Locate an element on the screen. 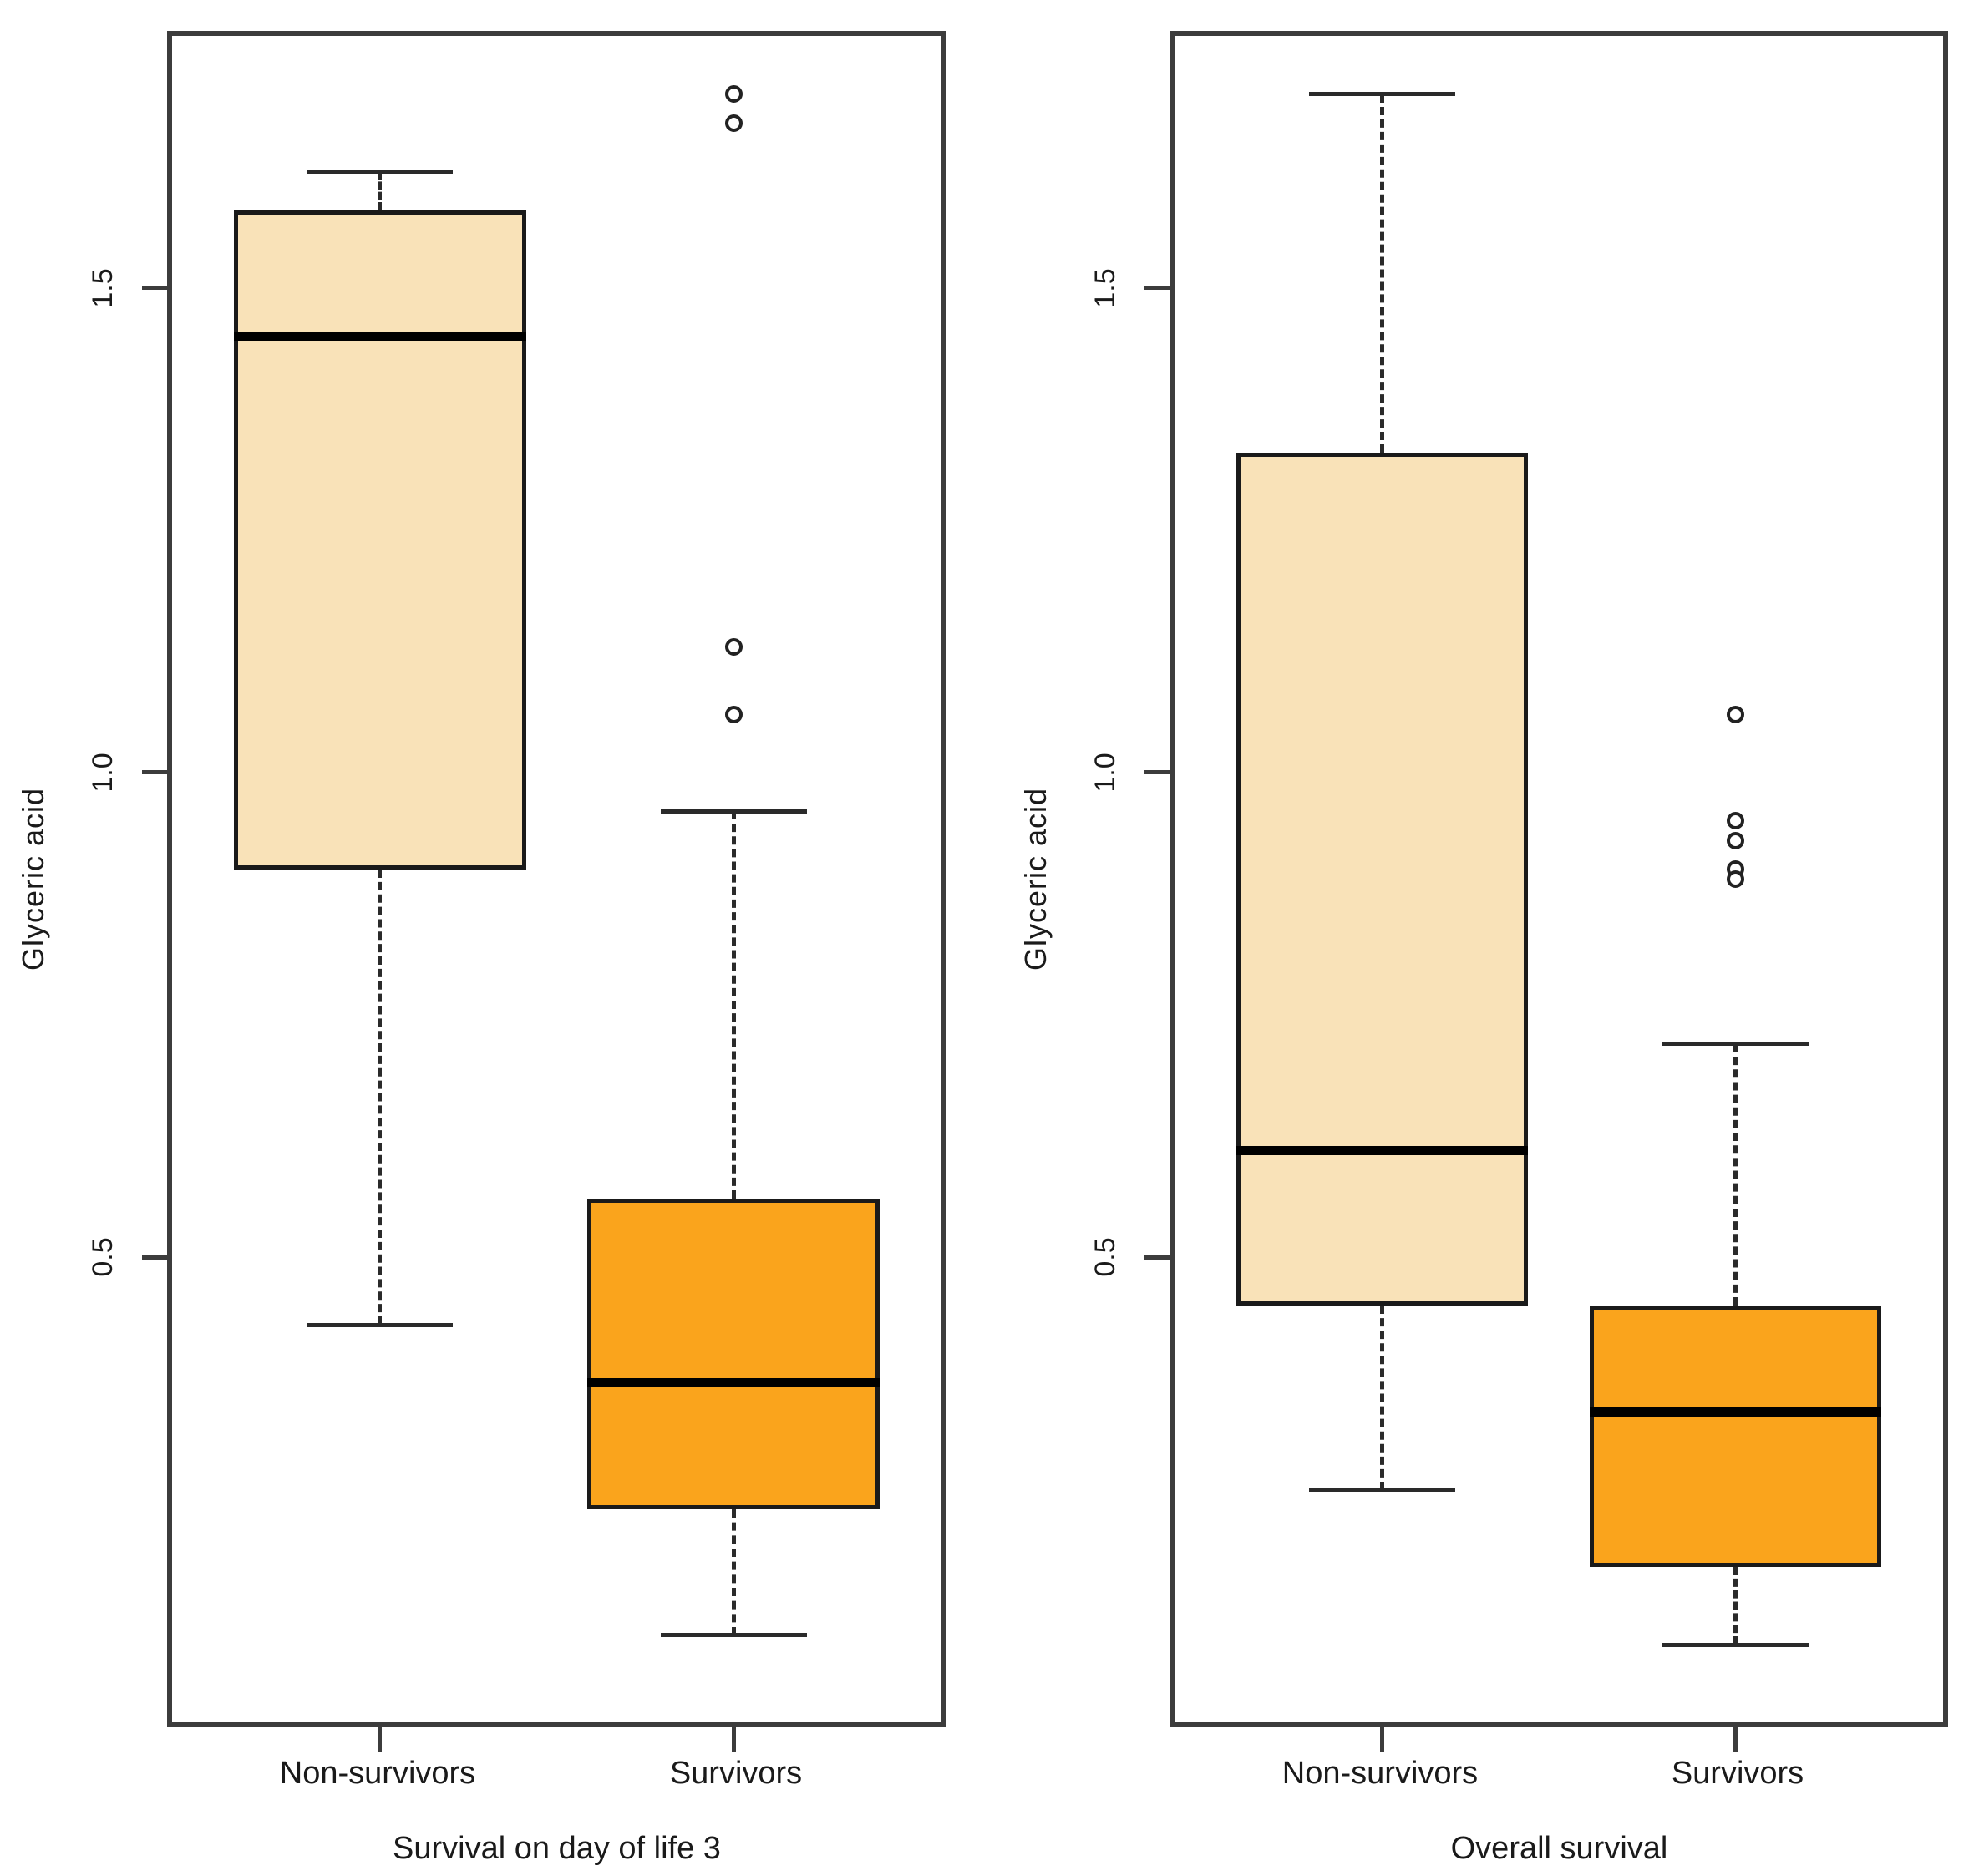 The image size is (1979, 1876). y-tick-label: 0.5 is located at coordinates (1104, 1257).